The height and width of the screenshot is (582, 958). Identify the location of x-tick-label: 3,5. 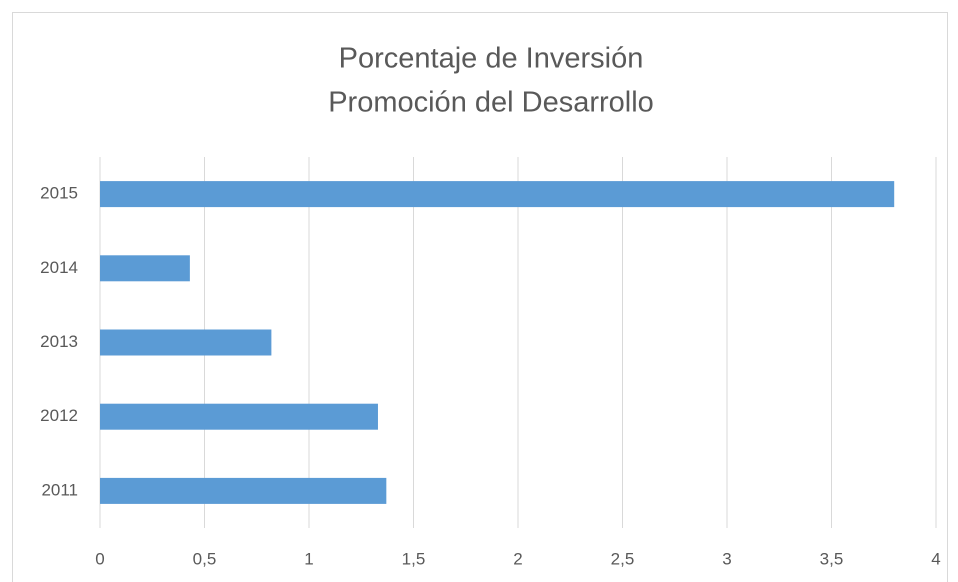
(832, 558).